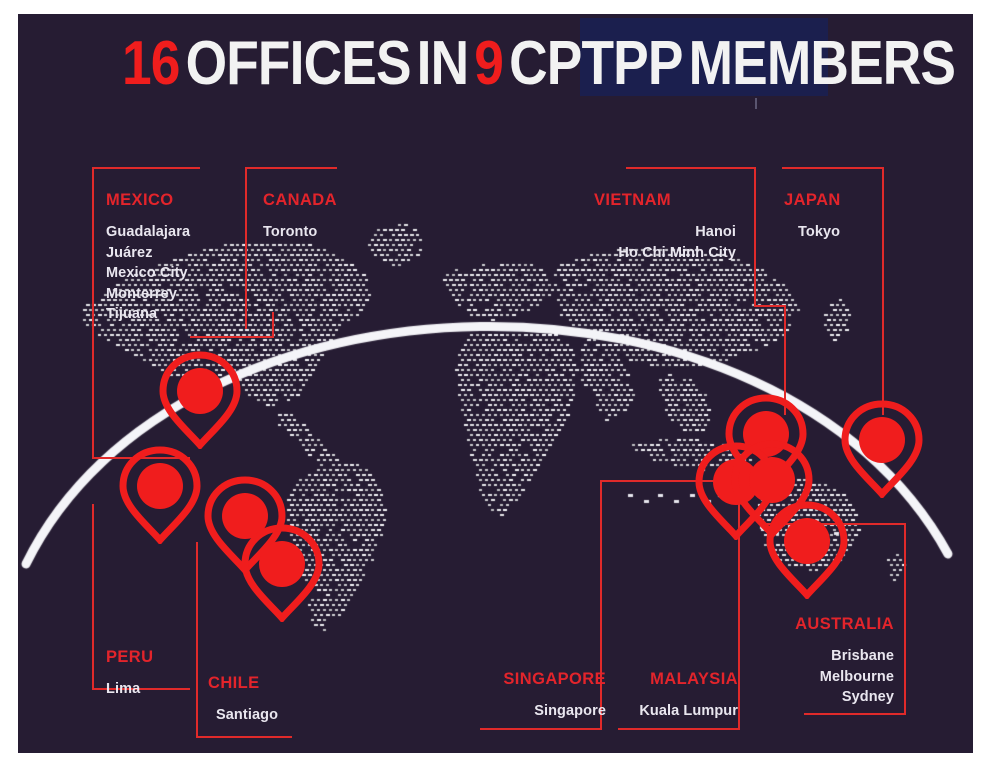 This screenshot has height=768, width=995. I want to click on page-title: 16OFFICESIN9CPTPPMEMBERS, so click(539, 64).